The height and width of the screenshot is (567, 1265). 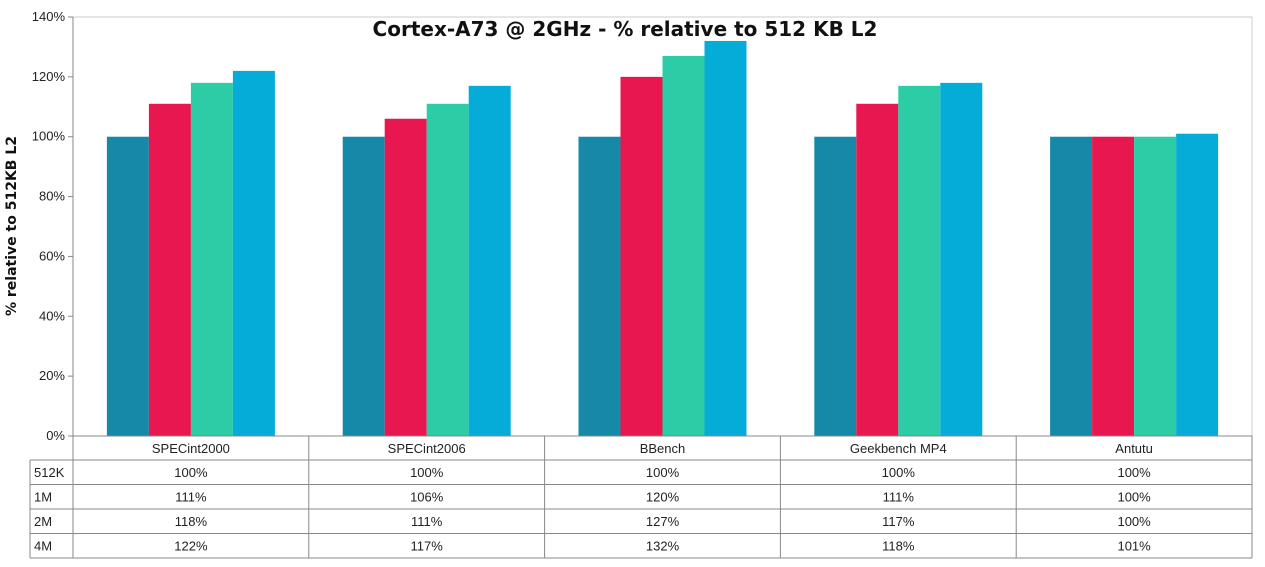 I want to click on y-tick-label: 80%, so click(x=52, y=196).